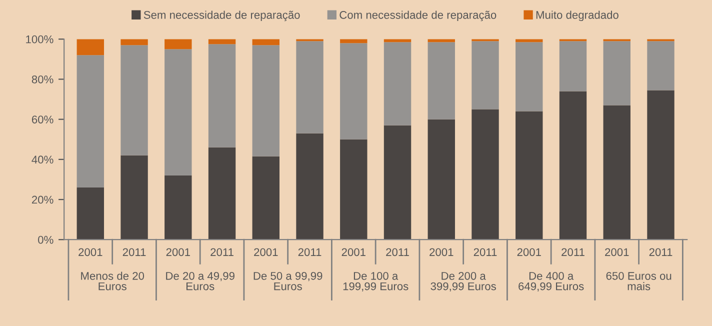 The height and width of the screenshot is (326, 712). I want to click on text: De 20 a 49,99 Euros, so click(200, 281).